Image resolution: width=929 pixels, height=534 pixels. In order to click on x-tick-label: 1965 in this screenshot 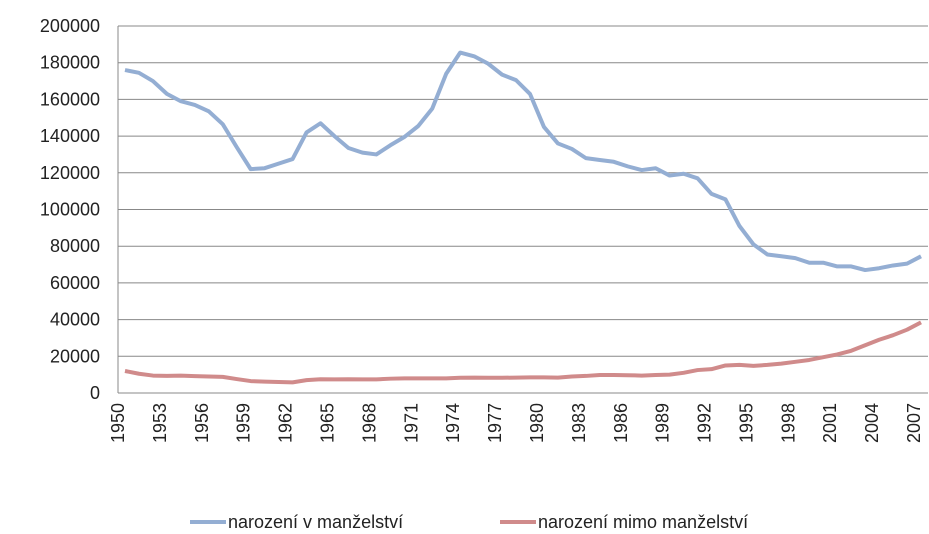, I will do `click(327, 423)`.